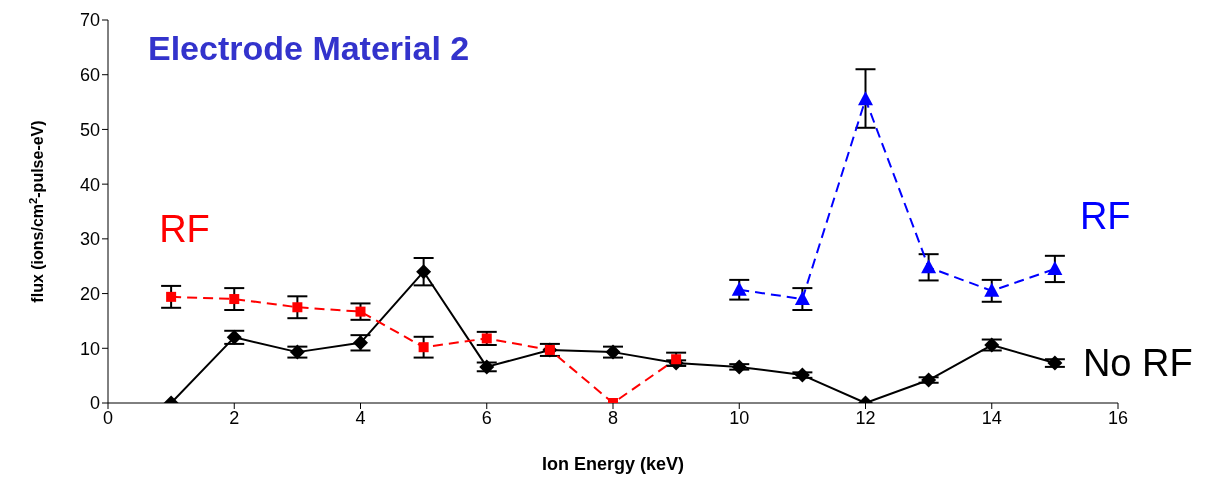 The image size is (1222, 495). What do you see at coordinates (991, 417) in the screenshot?
I see `x-tick-label: 14` at bounding box center [991, 417].